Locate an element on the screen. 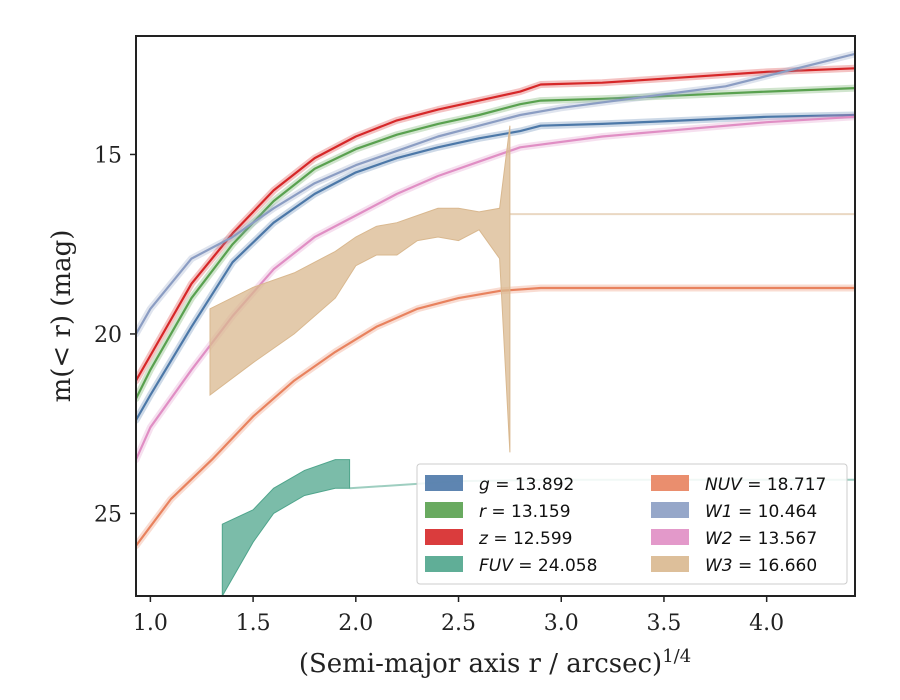 Image resolution: width=900 pixels, height=700 pixels. x-tick-label: 1.5 is located at coordinates (253, 623).